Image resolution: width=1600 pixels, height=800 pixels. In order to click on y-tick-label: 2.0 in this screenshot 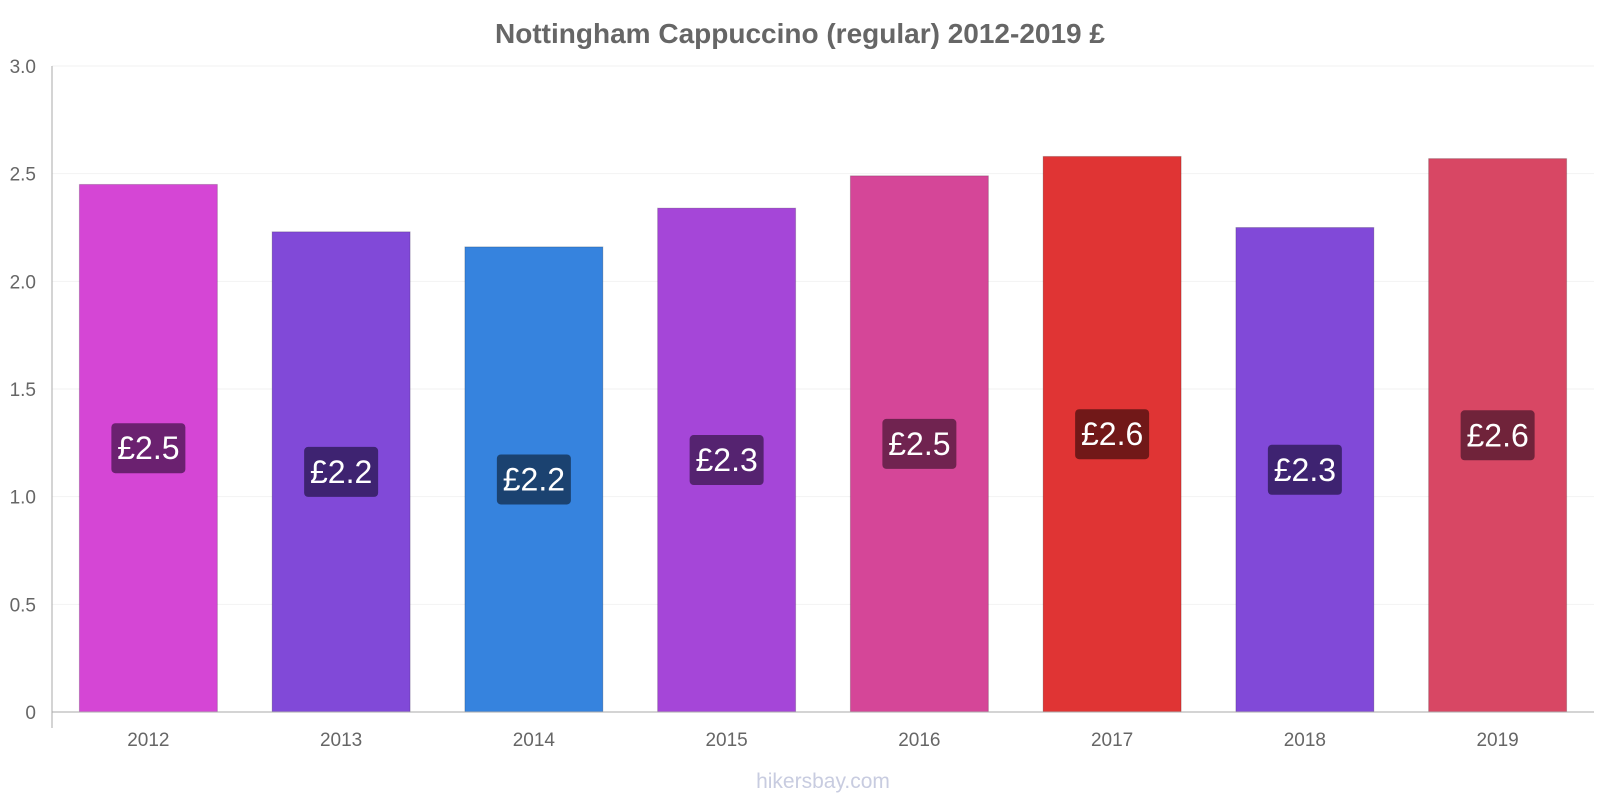, I will do `click(23, 282)`.